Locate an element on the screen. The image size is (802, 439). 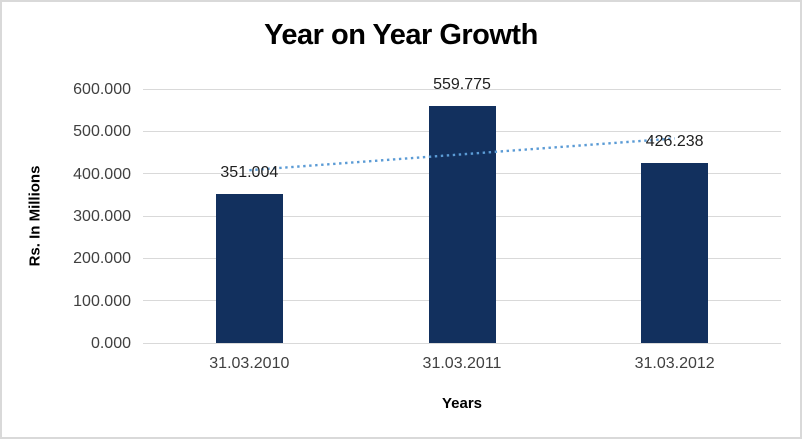
value-label: 351.004 is located at coordinates (249, 173).